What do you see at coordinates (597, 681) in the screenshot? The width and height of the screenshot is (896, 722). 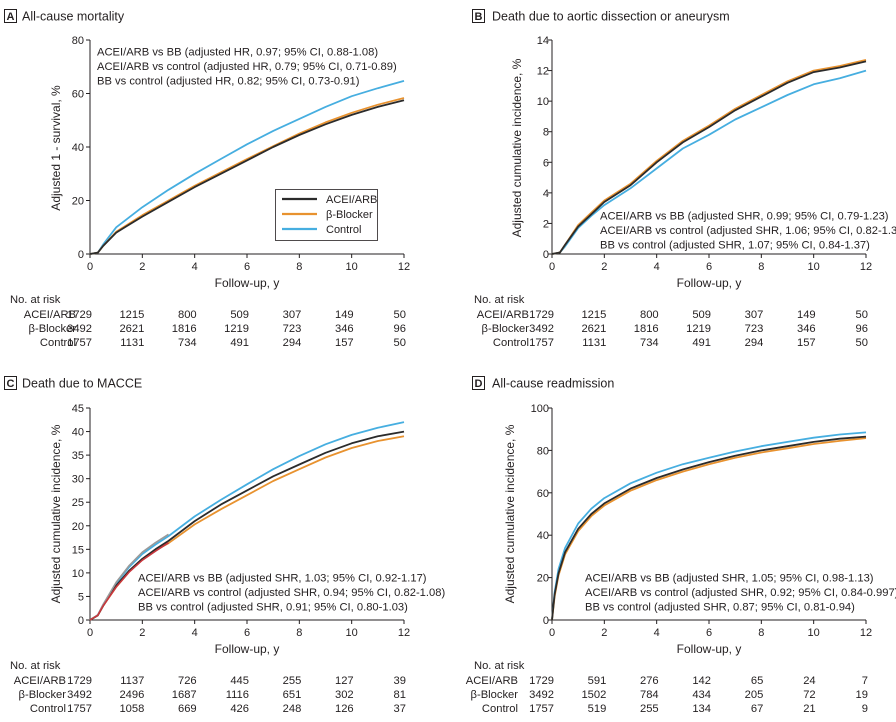 I see `risk-value: 591` at bounding box center [597, 681].